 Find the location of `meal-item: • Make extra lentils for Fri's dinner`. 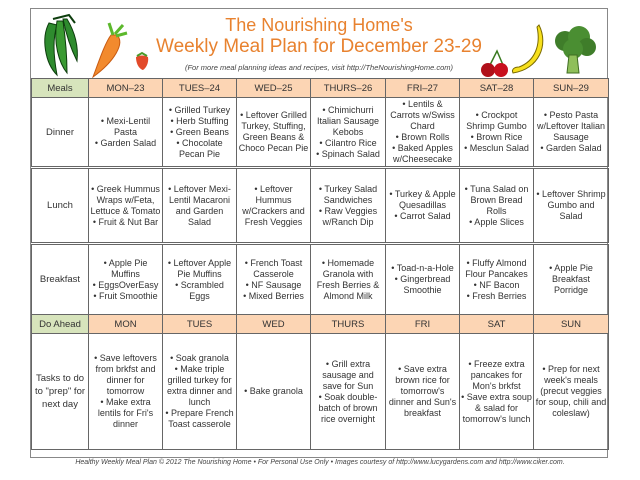

meal-item: • Make extra lentils for Fri's dinner is located at coordinates (125, 413).